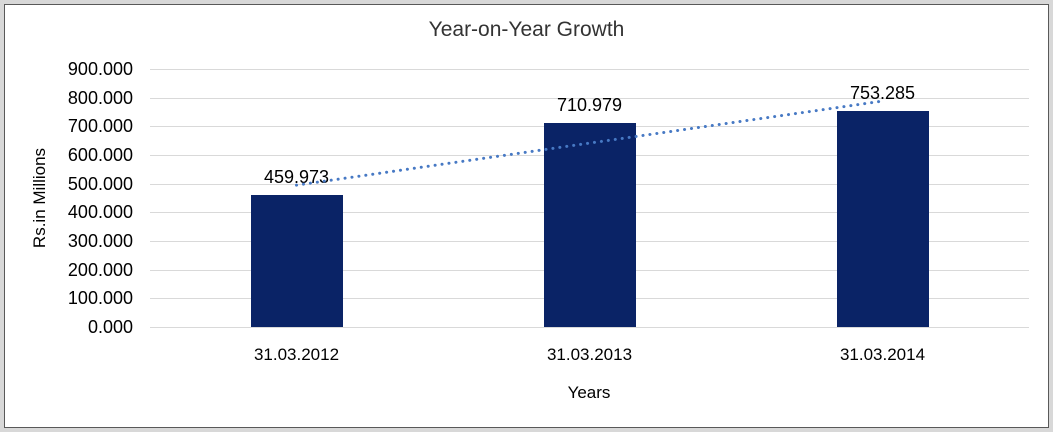 The image size is (1053, 432). Describe the element at coordinates (526, 29) in the screenshot. I see `chart-title: Year-on-Year Growth` at that location.